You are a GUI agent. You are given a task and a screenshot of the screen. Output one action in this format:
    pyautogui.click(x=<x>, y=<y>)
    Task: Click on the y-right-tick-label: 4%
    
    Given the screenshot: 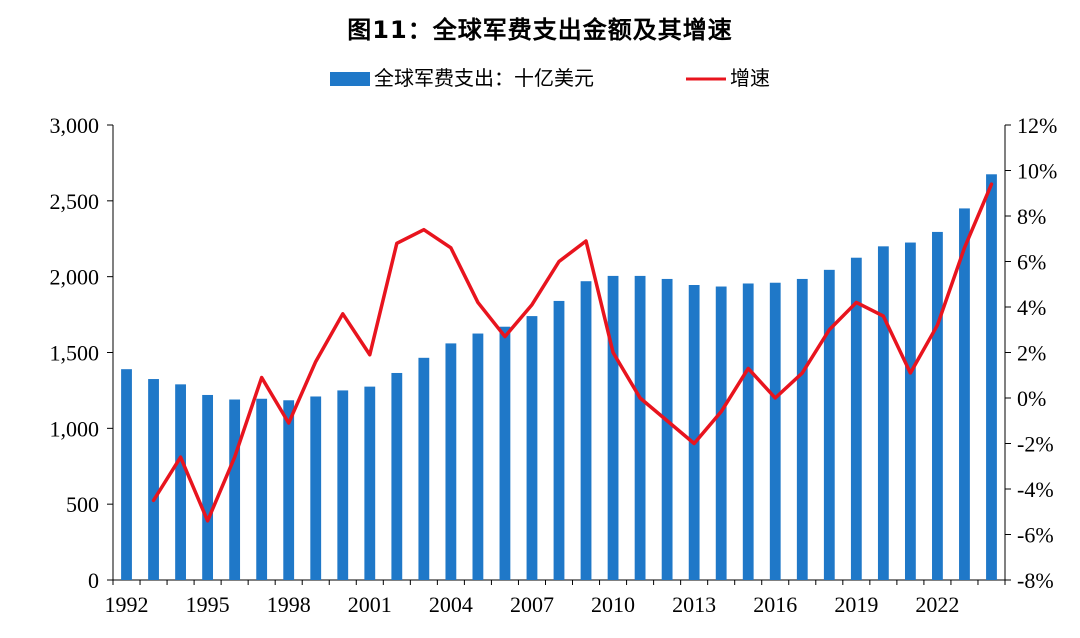 What is the action you would take?
    pyautogui.click(x=1031, y=307)
    